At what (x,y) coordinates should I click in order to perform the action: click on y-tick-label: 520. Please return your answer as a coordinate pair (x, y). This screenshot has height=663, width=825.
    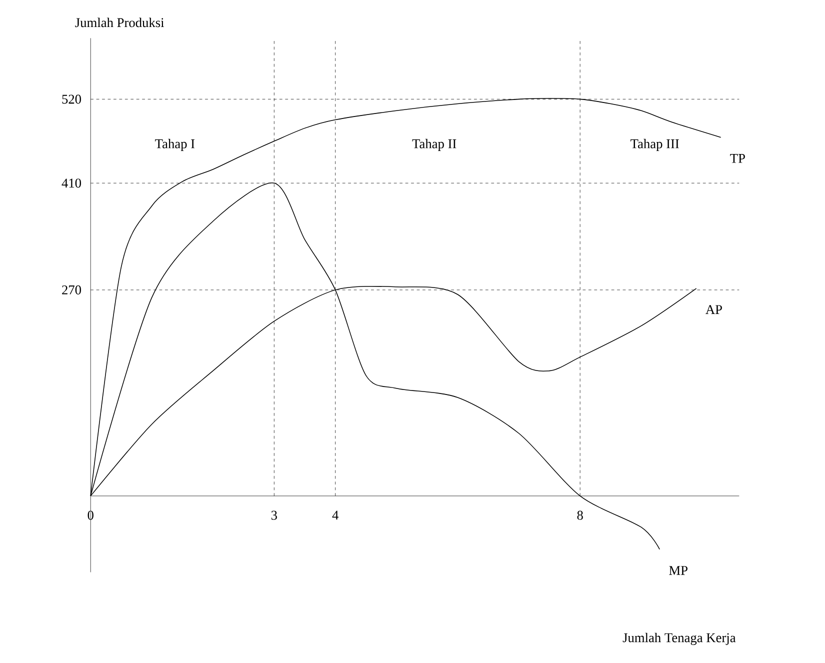
    Looking at the image, I should click on (72, 99).